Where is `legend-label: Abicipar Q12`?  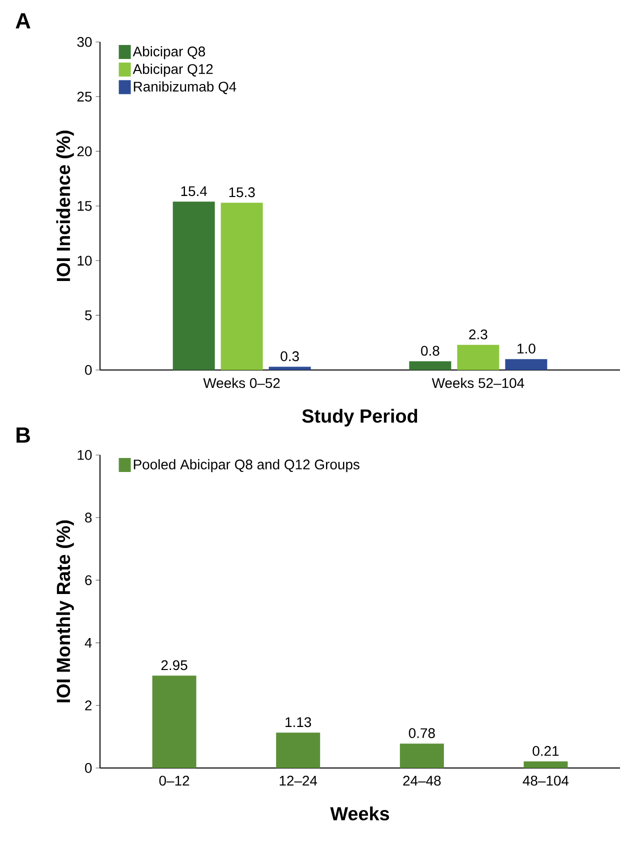
legend-label: Abicipar Q12 is located at coordinates (172, 70).